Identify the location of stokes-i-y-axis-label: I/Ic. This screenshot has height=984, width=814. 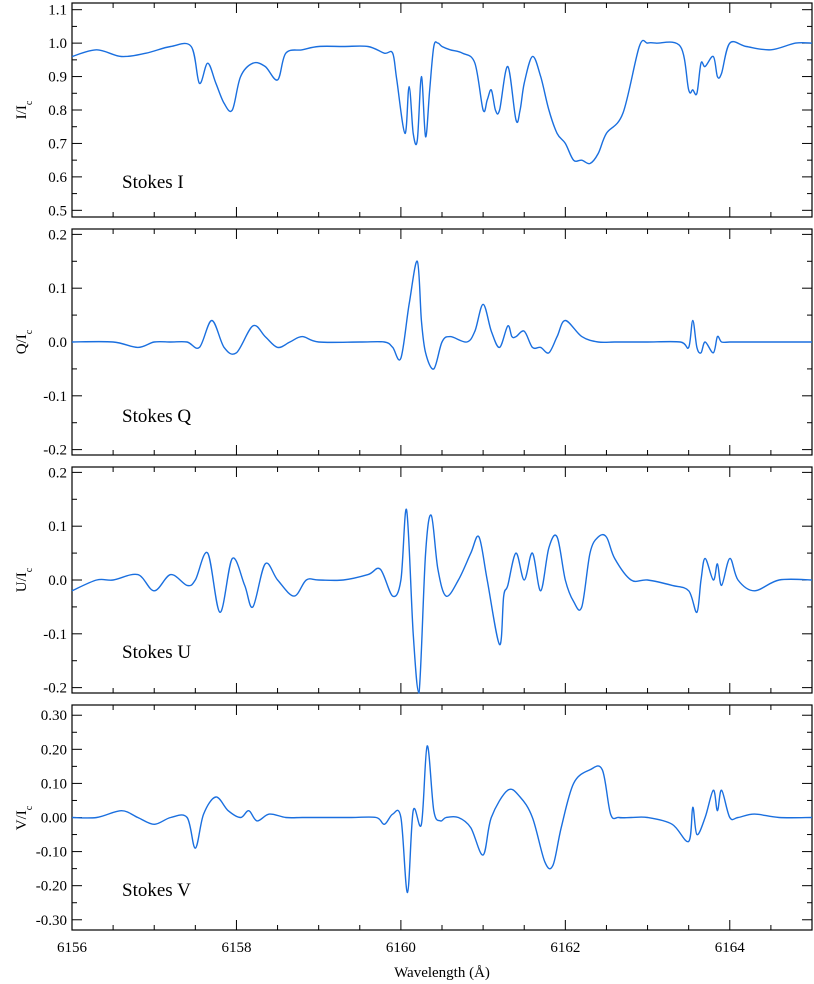
(24, 109).